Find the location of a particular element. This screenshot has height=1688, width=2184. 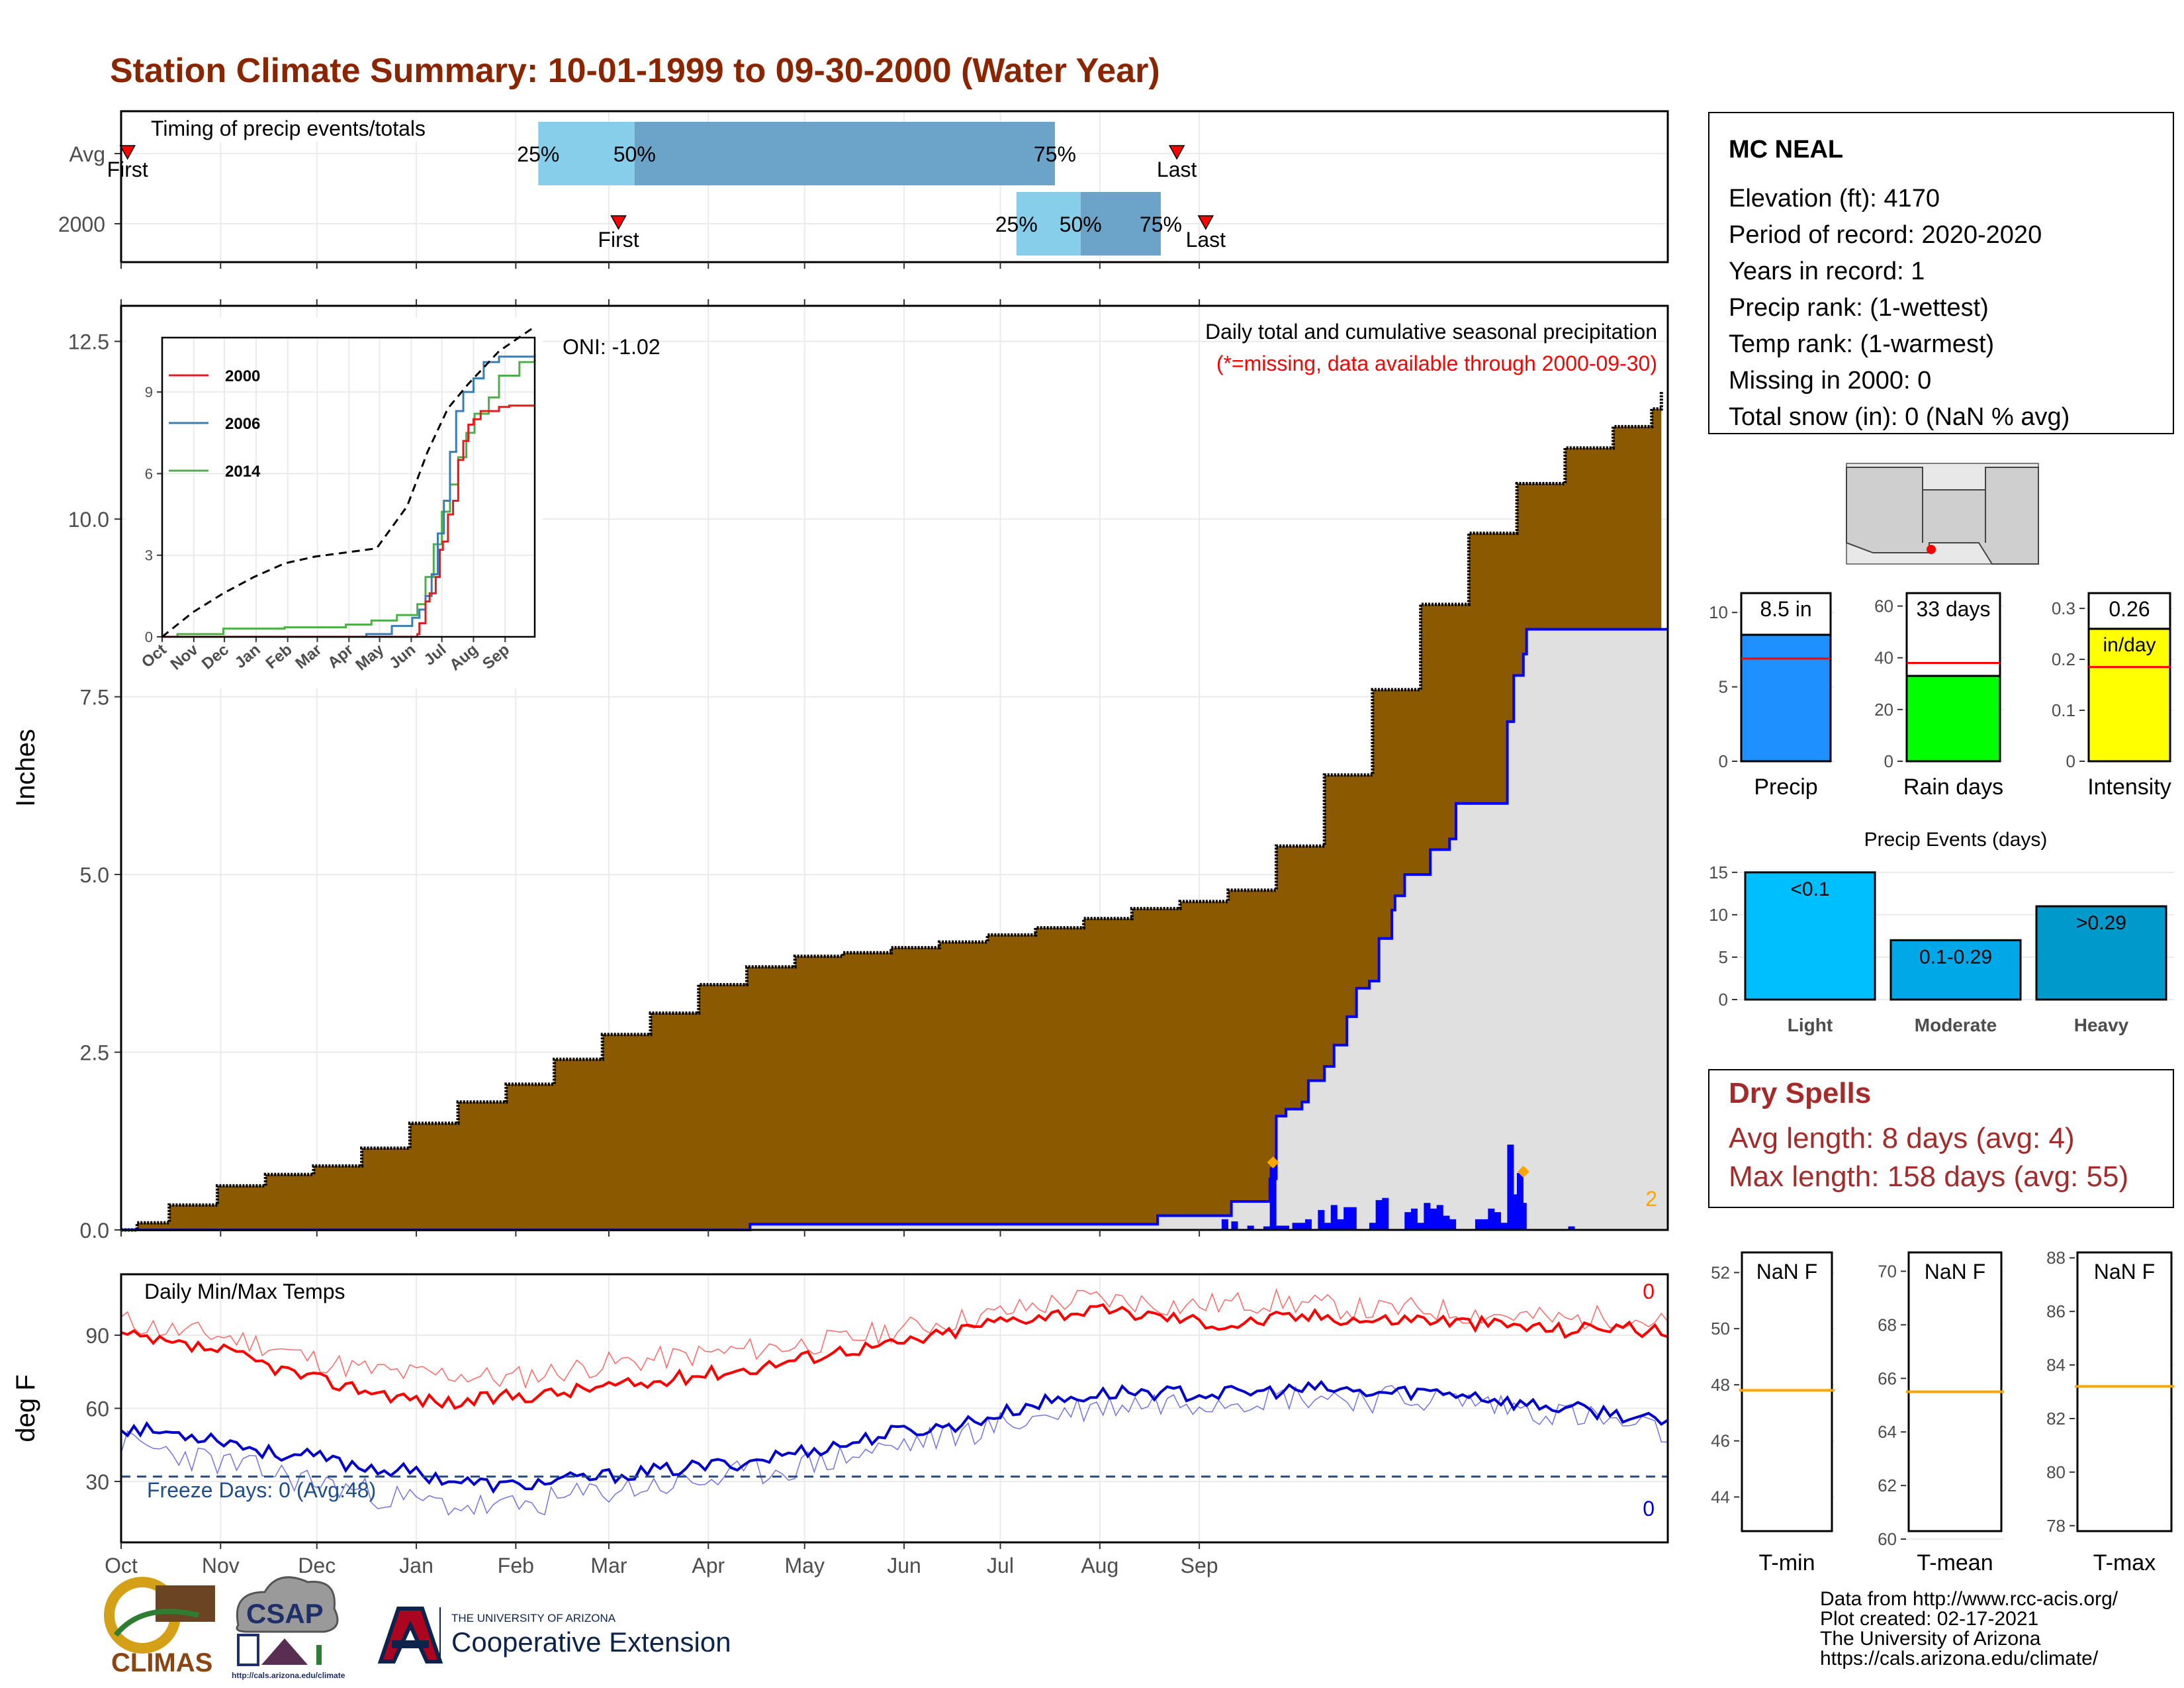

inset-y-tick-label: 6 is located at coordinates (149, 473).